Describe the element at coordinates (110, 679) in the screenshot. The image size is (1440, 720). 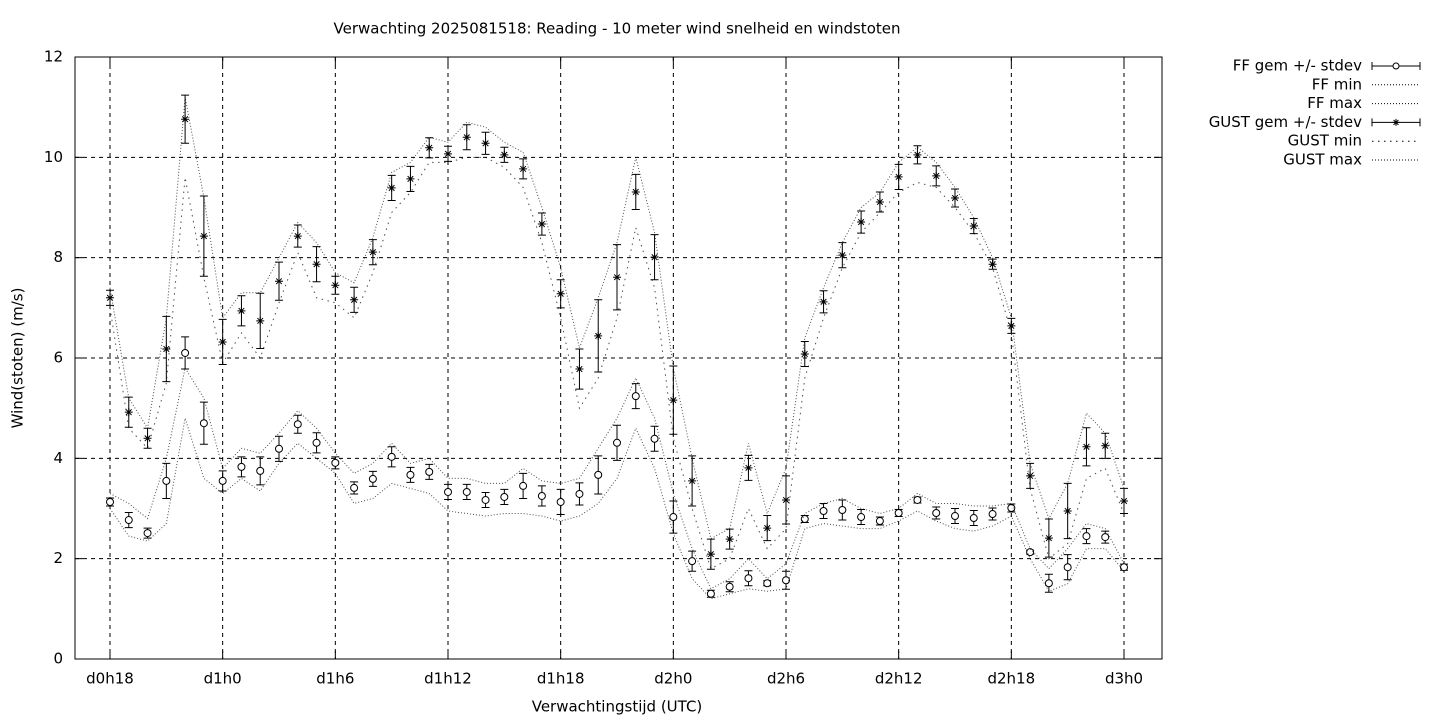
I see `x-tick-label: d0h18` at that location.